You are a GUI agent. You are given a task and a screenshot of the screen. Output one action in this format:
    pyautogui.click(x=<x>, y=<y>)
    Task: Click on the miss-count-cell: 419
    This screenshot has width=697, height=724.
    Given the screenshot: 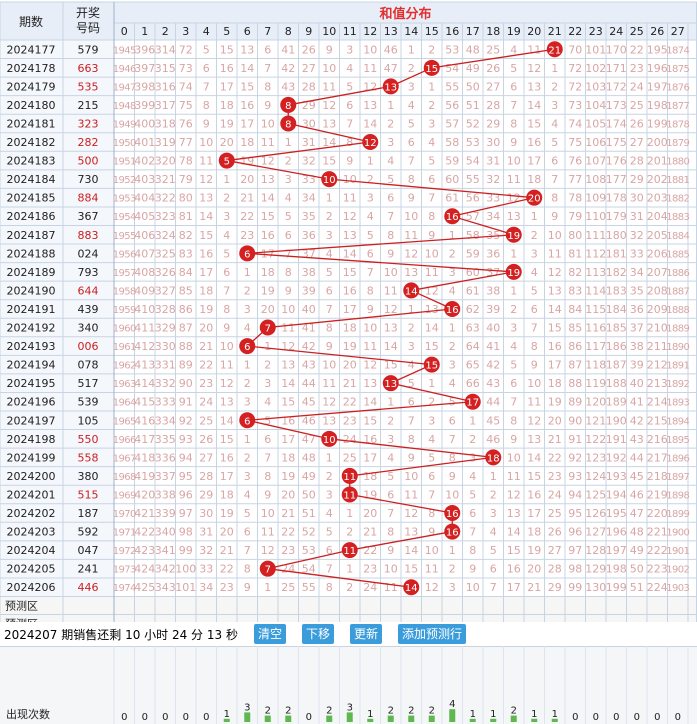 What is the action you would take?
    pyautogui.click(x=144, y=476)
    